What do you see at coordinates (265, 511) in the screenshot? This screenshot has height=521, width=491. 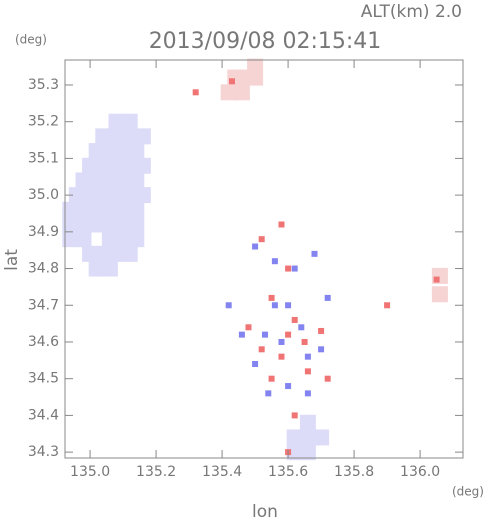 I see `x-axis-label: lon` at bounding box center [265, 511].